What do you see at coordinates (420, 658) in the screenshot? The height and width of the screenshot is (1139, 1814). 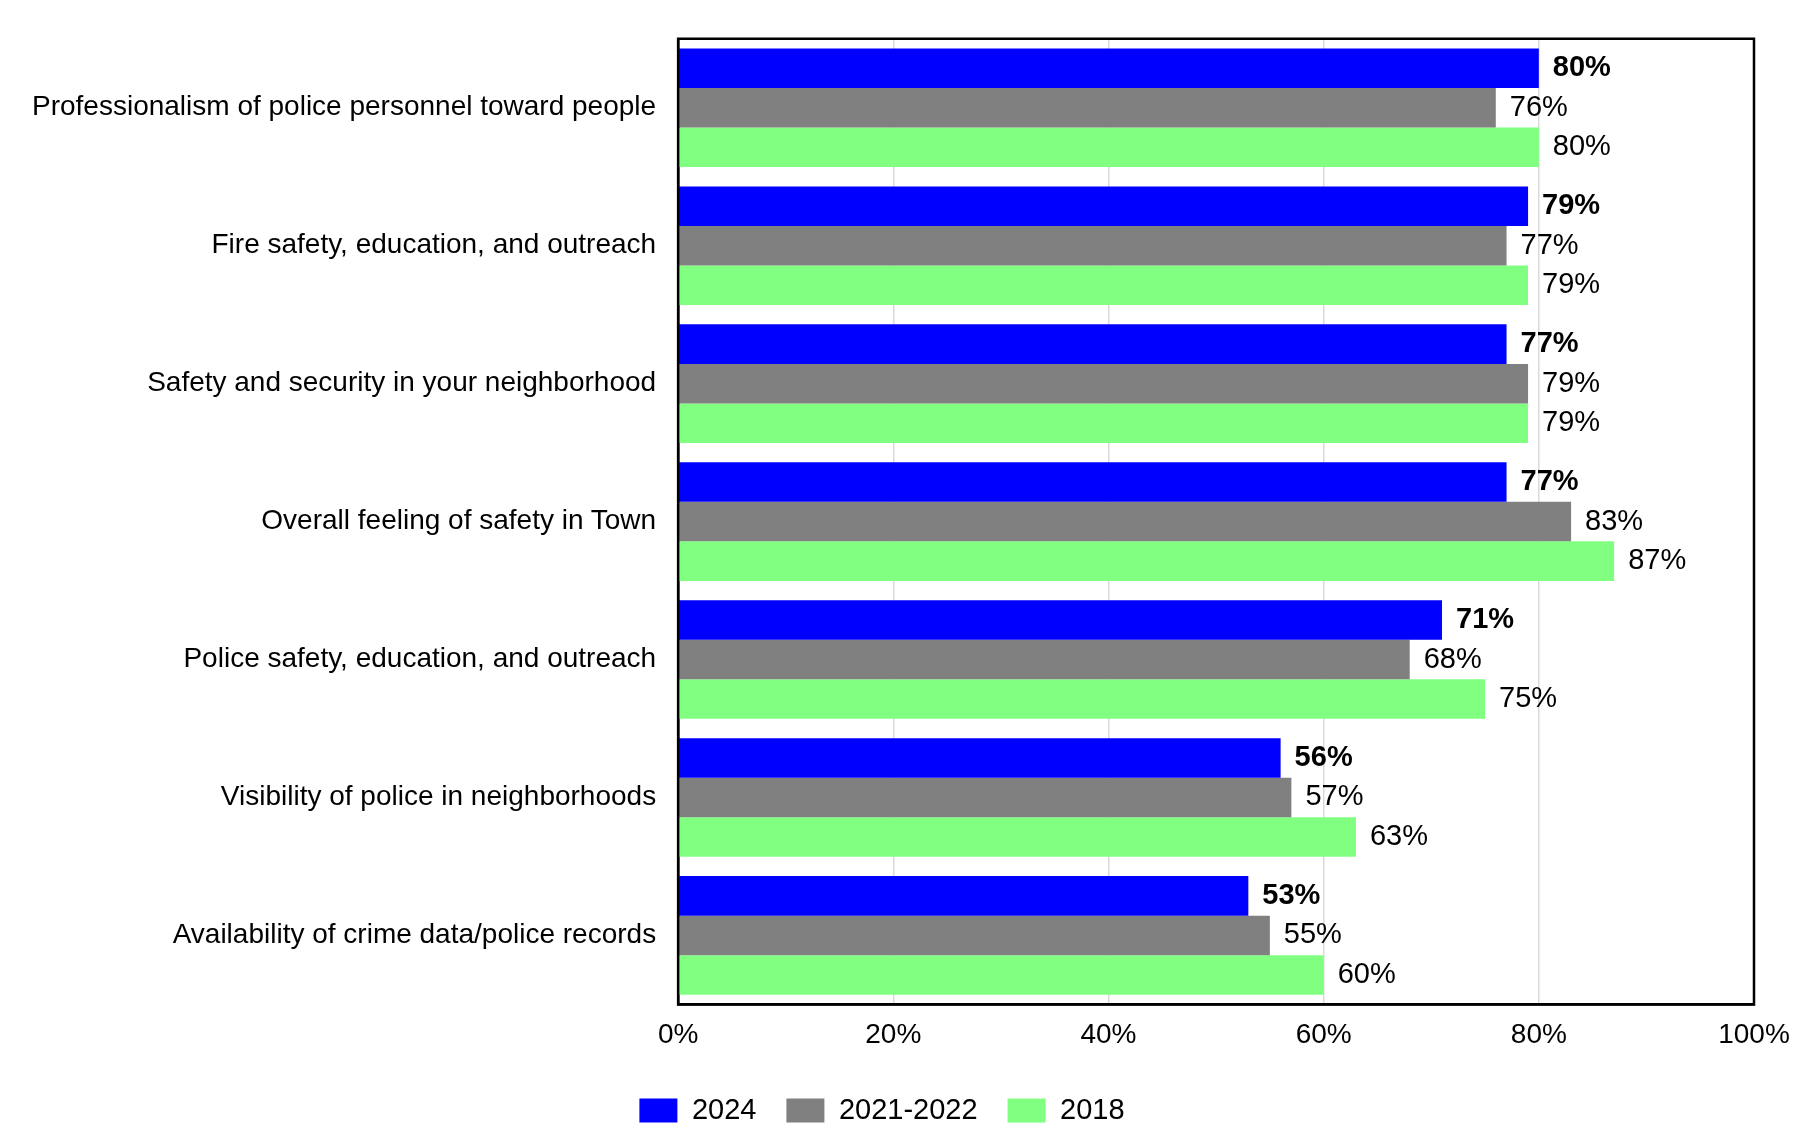 I see `y-tick-label: Police safety, education, and outreach` at bounding box center [420, 658].